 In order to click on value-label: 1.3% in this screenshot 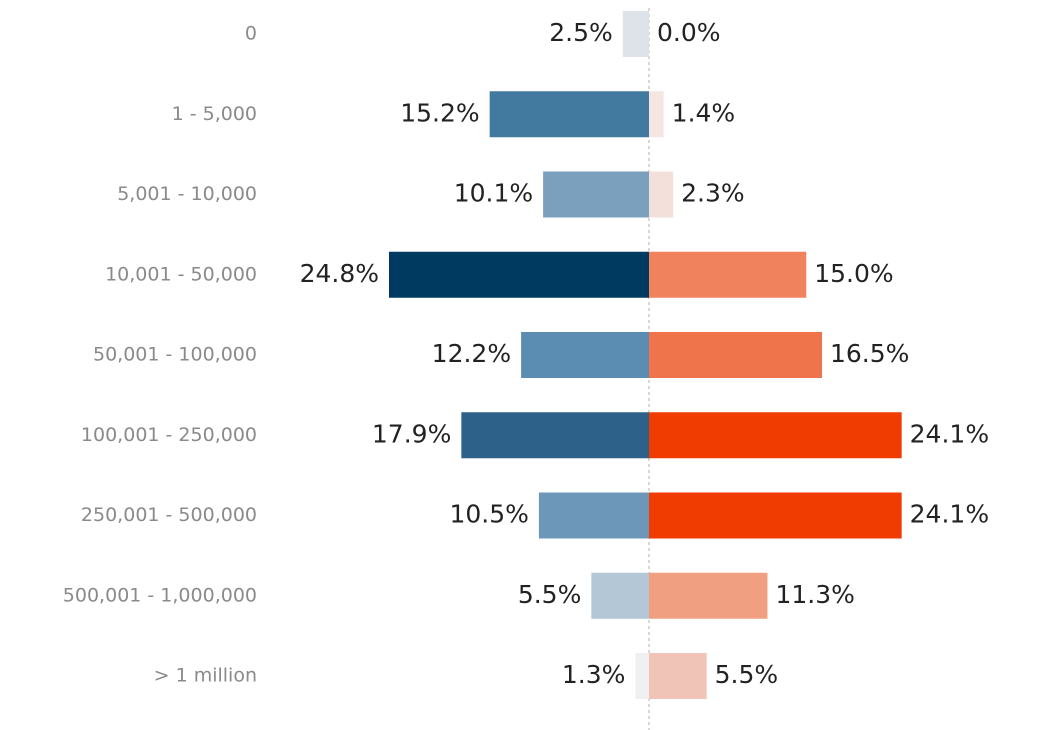, I will do `click(594, 674)`.